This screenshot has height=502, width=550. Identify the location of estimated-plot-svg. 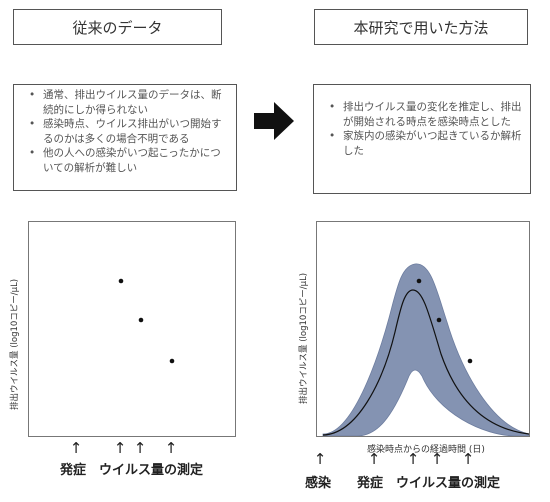
(426, 350).